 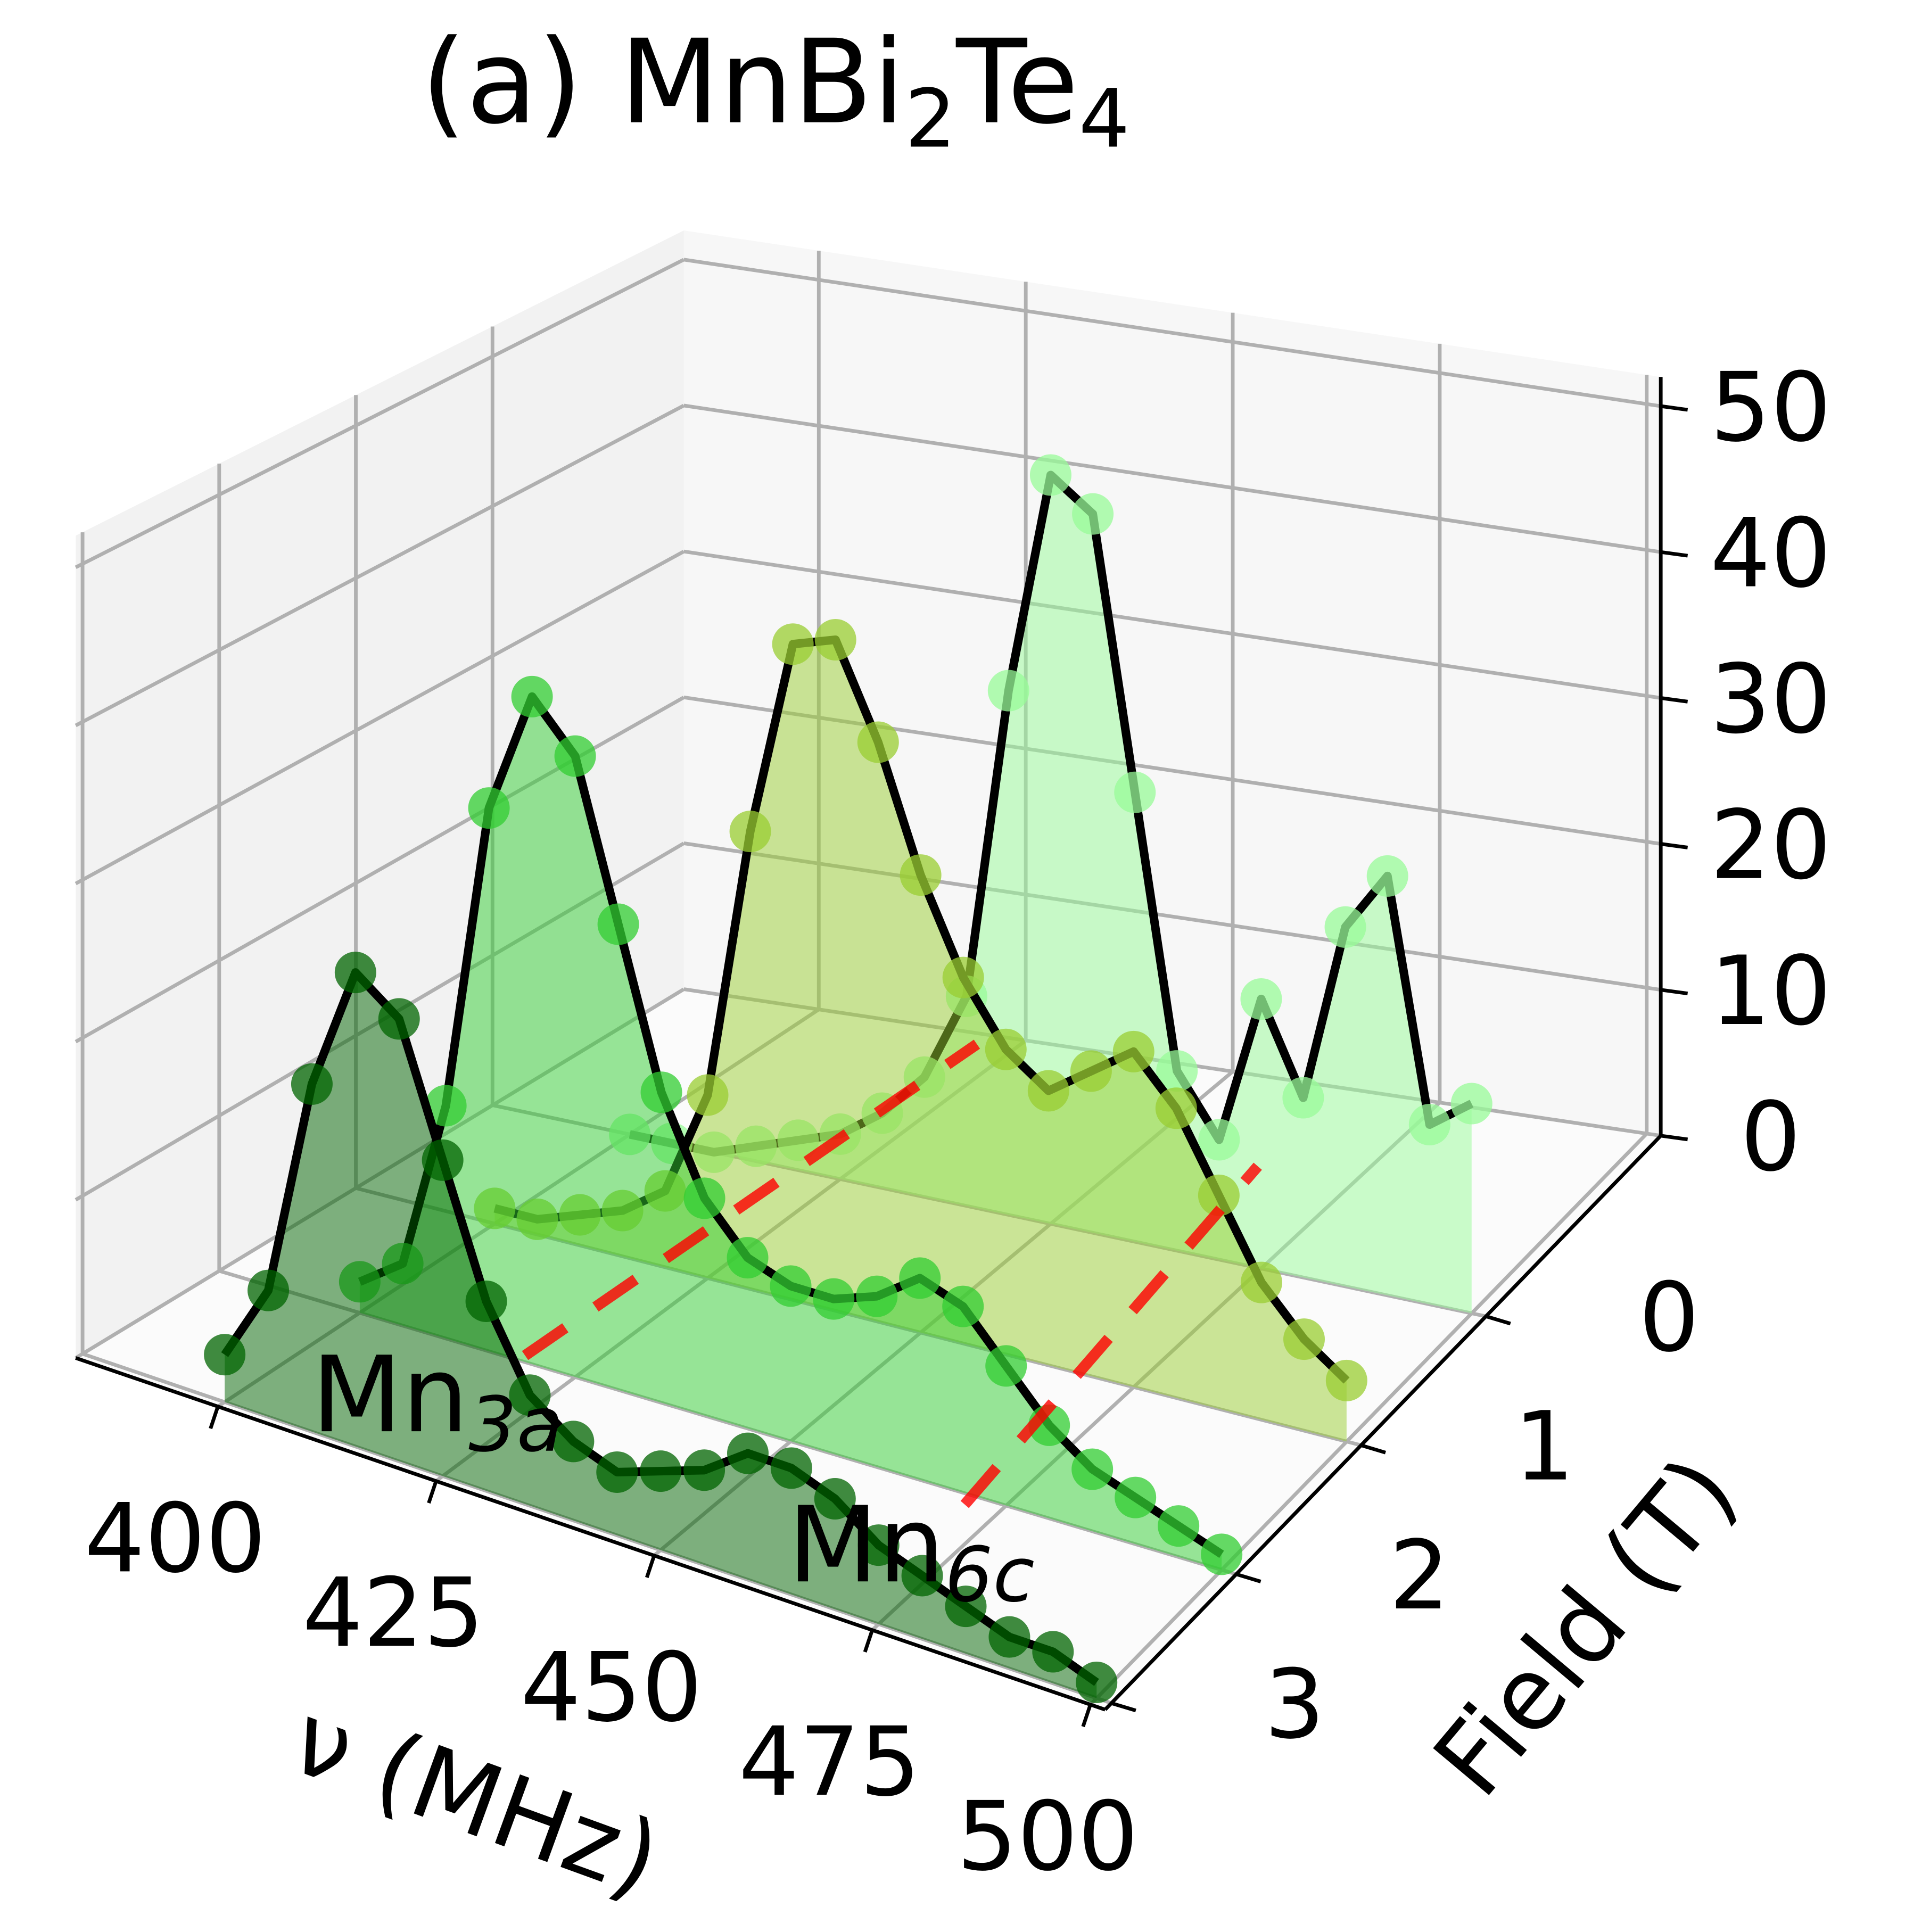 What do you see at coordinates (1047, 1836) in the screenshot?
I see `x-tick-label: 500` at bounding box center [1047, 1836].